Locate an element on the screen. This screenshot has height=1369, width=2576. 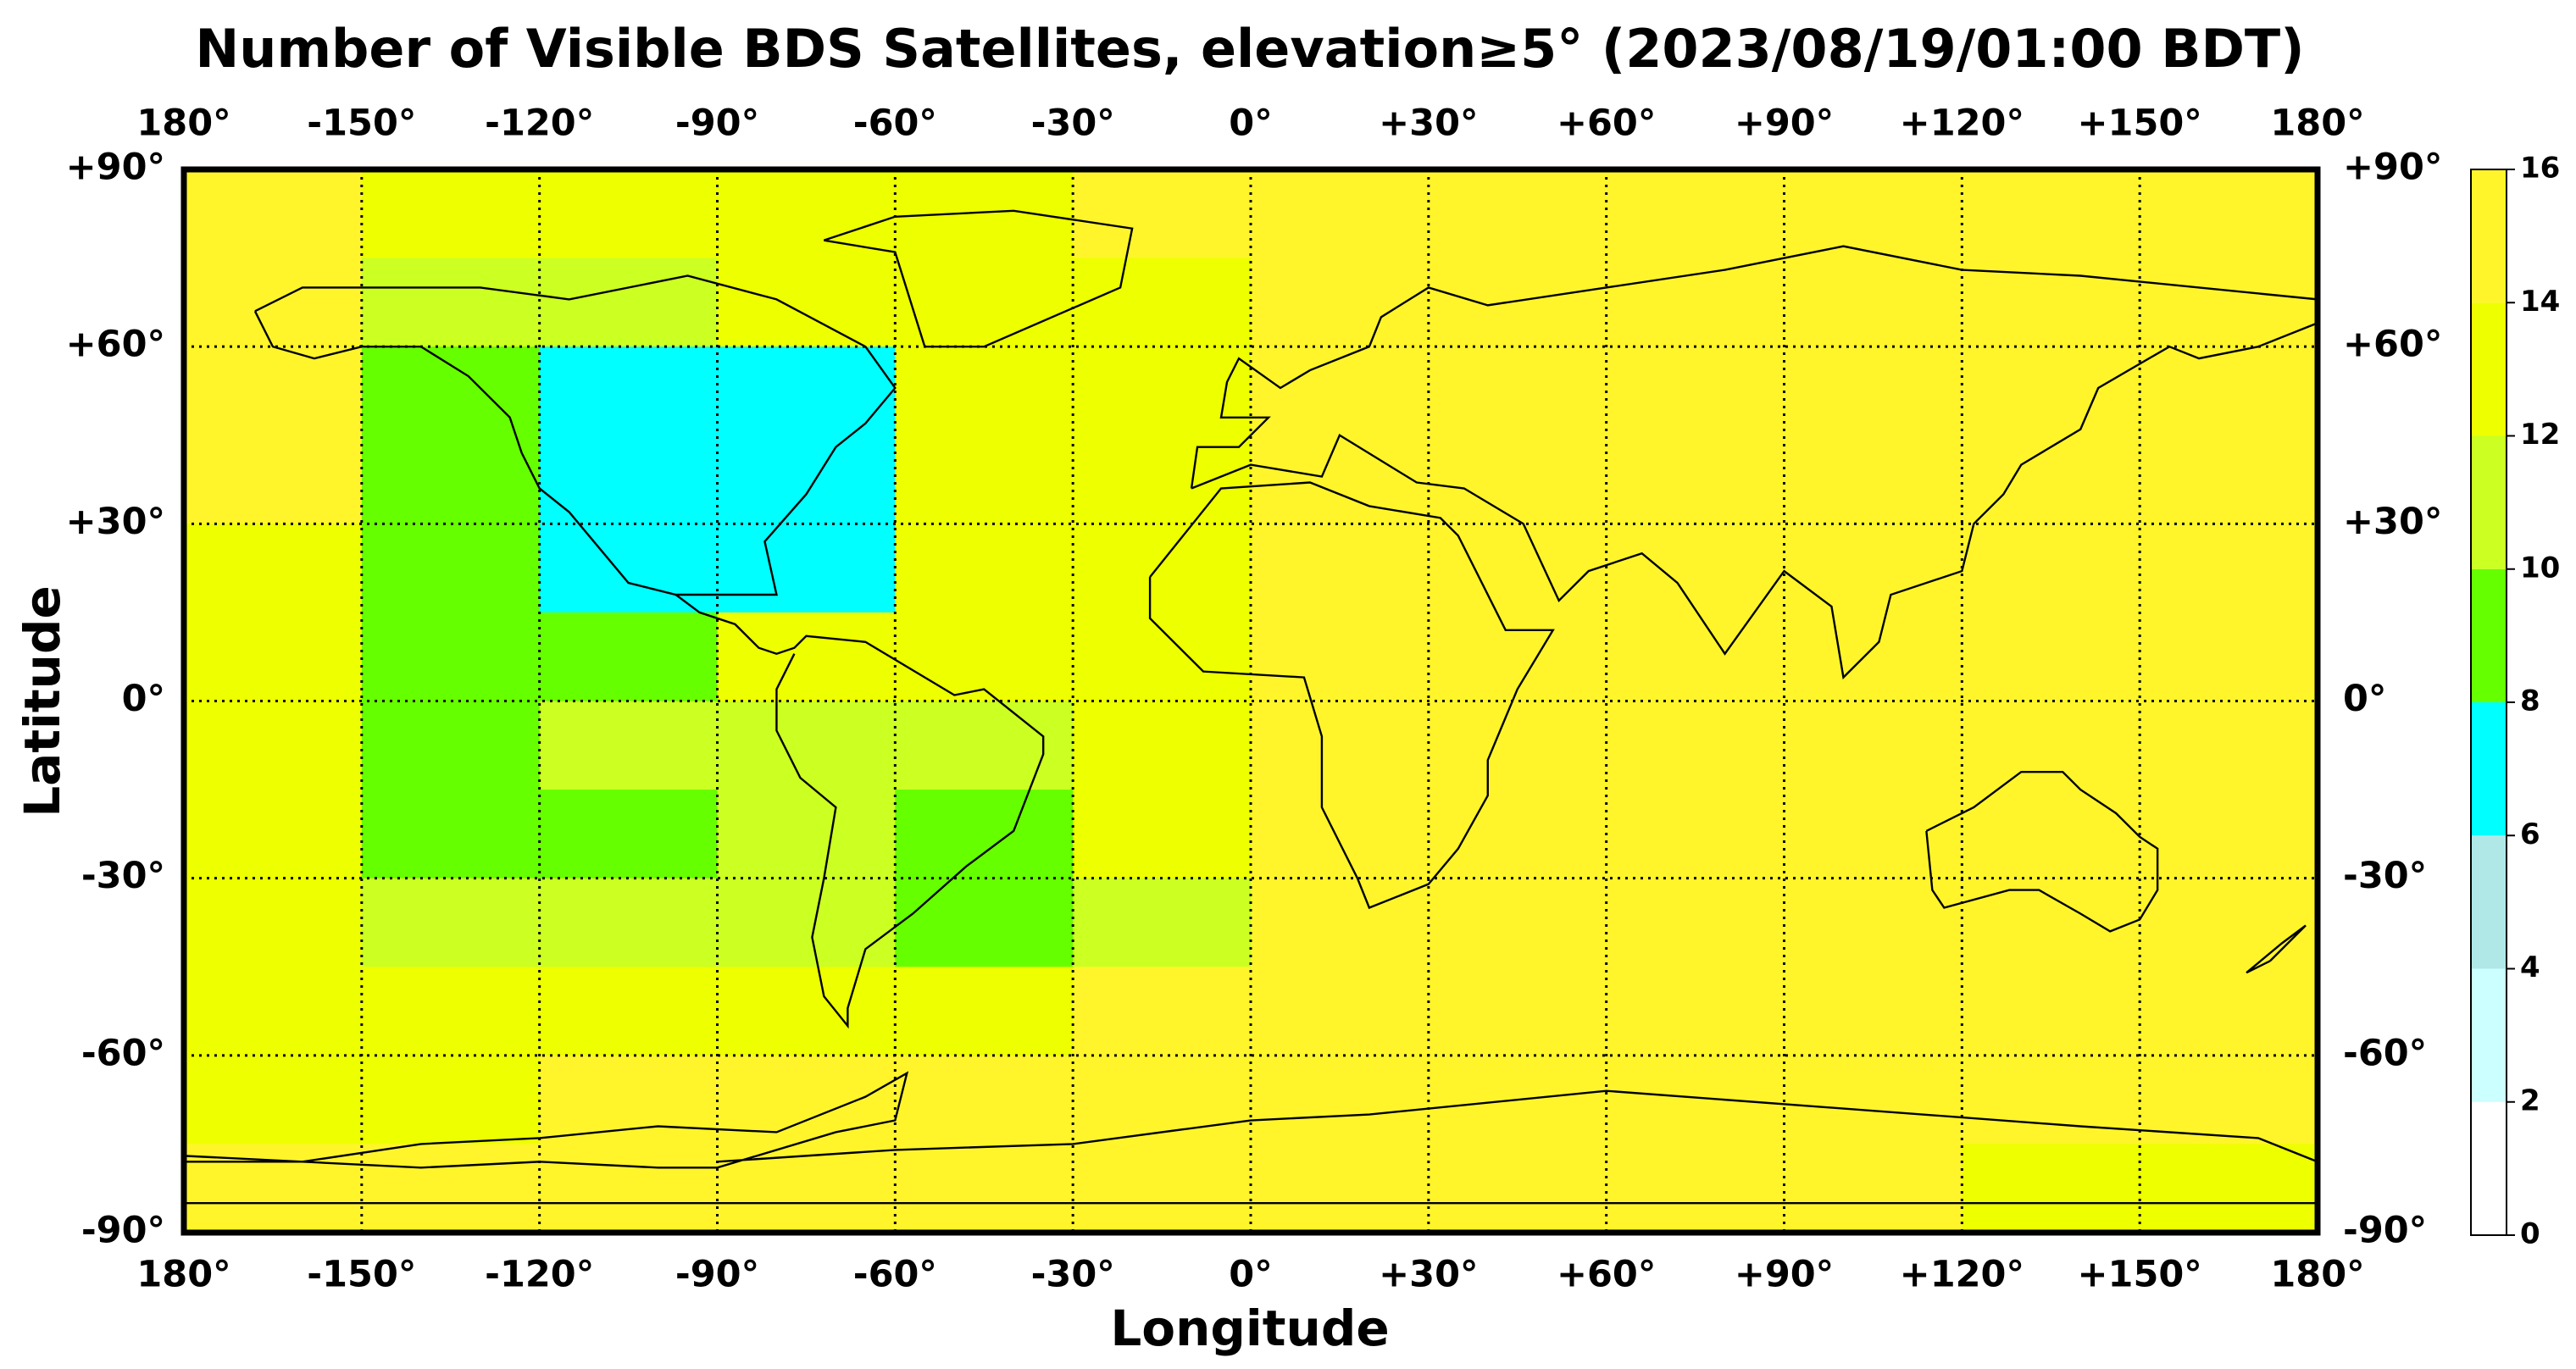
x-tick-label: +150° is located at coordinates (2140, 1275).